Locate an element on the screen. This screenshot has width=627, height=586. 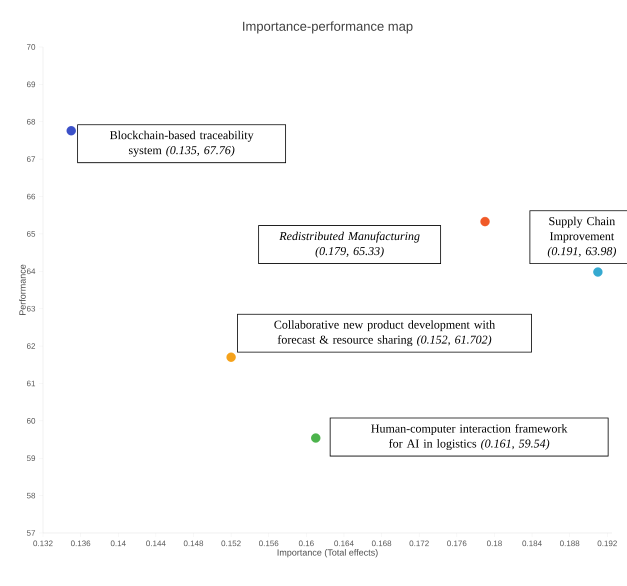
x-tick-label: 0.176 is located at coordinates (456, 543).